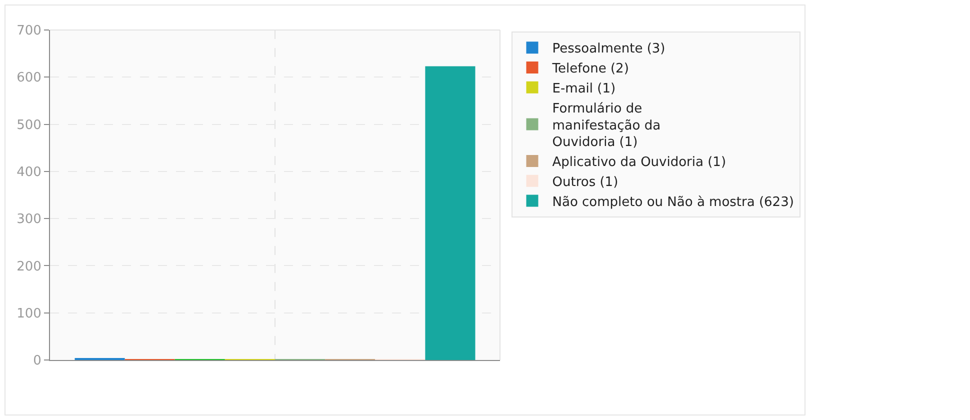 This screenshot has width=970, height=420. What do you see at coordinates (29, 31) in the screenshot?
I see `y-tick-label: 700` at bounding box center [29, 31].